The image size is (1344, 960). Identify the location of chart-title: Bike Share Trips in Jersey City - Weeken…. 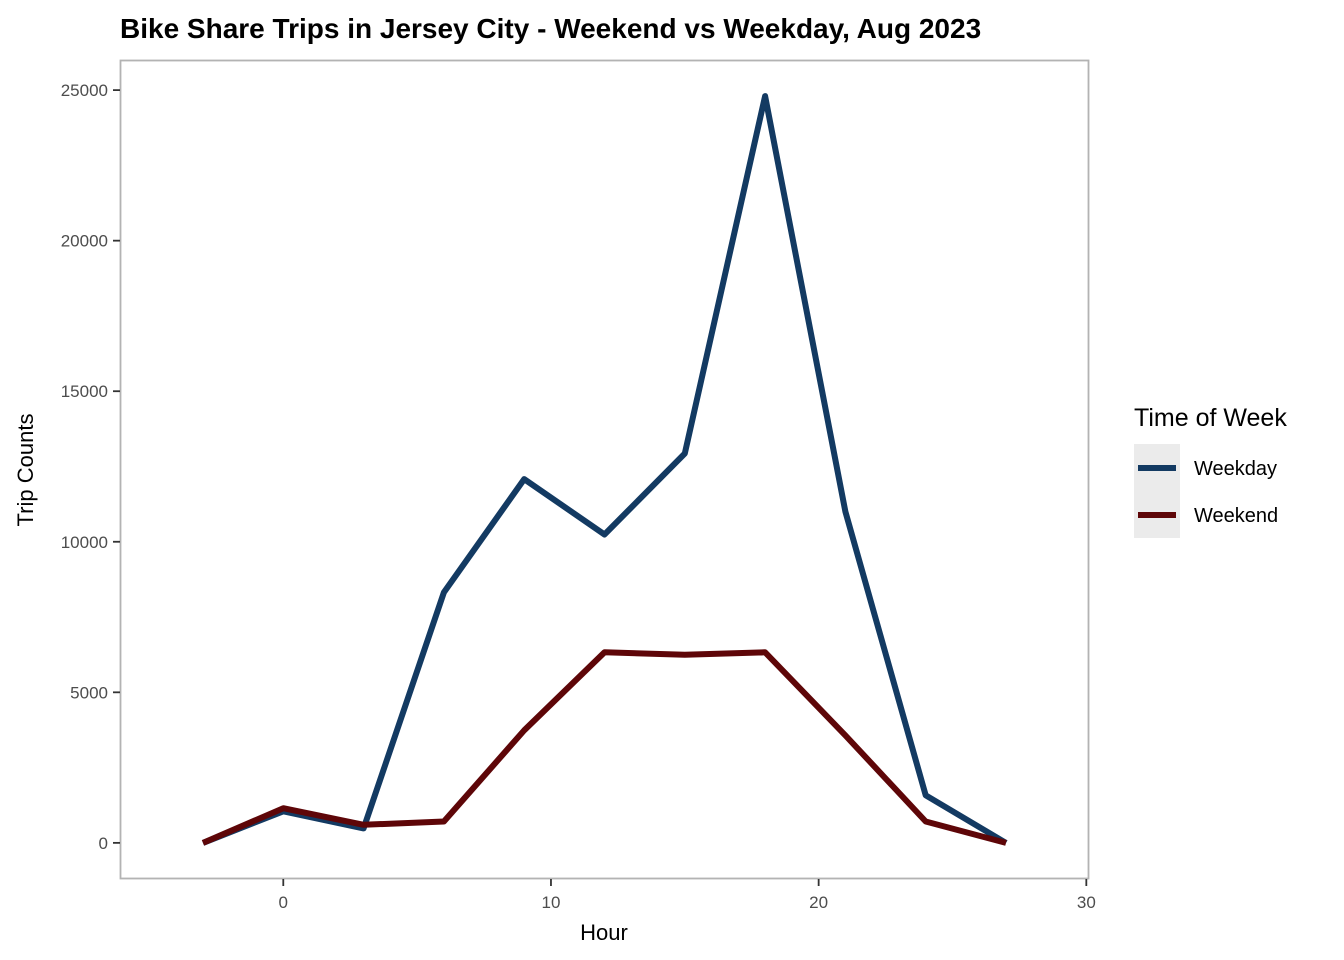
(550, 28).